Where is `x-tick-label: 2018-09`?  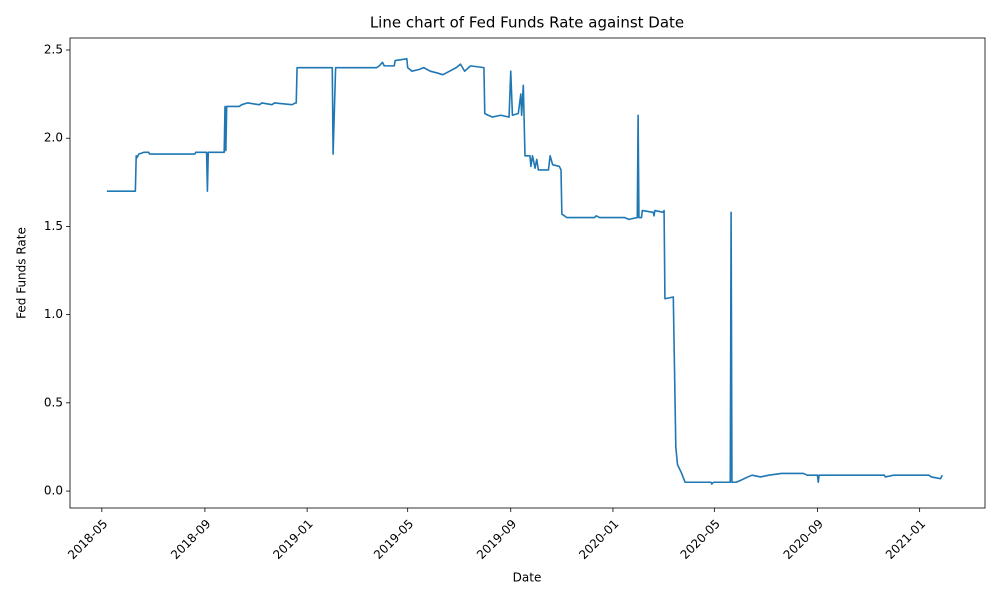 x-tick-label: 2018-09 is located at coordinates (190, 539).